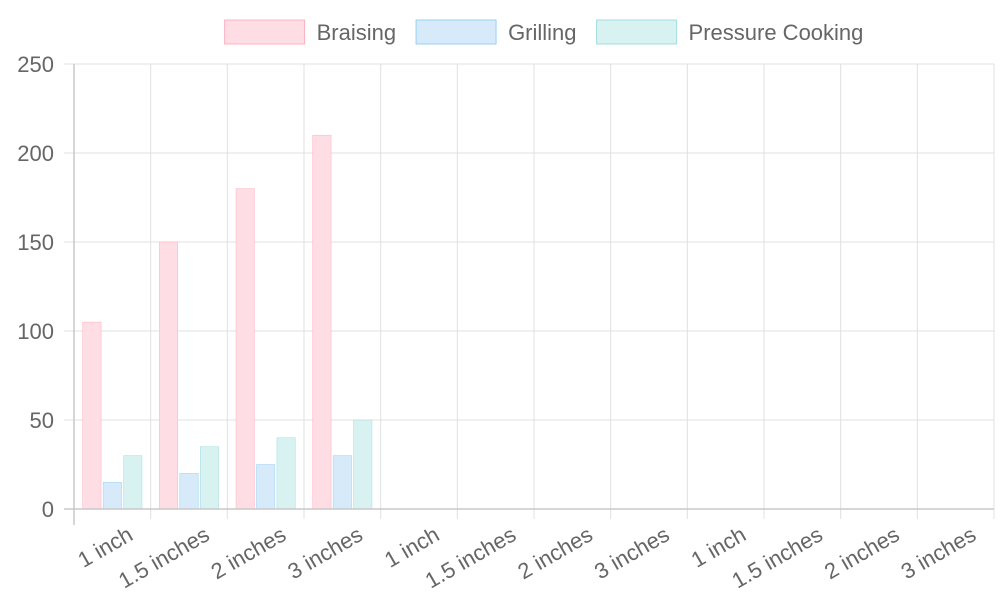 The image size is (1000, 600). I want to click on legend: Braising Grilling Pressure Cooking, so click(544, 32).